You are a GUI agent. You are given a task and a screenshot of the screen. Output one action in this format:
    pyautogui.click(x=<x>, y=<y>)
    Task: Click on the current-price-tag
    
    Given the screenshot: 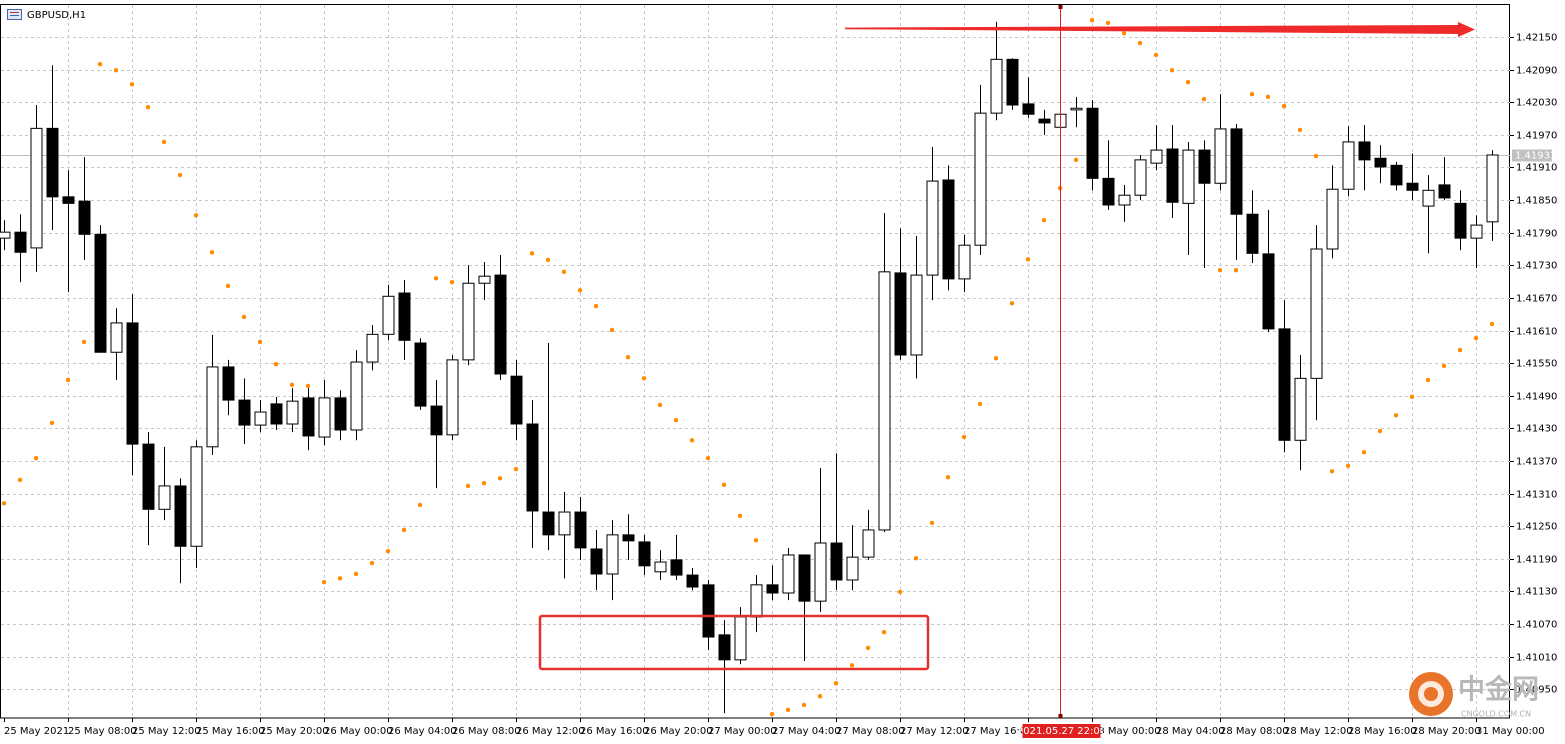 What is the action you would take?
    pyautogui.click(x=1532, y=155)
    